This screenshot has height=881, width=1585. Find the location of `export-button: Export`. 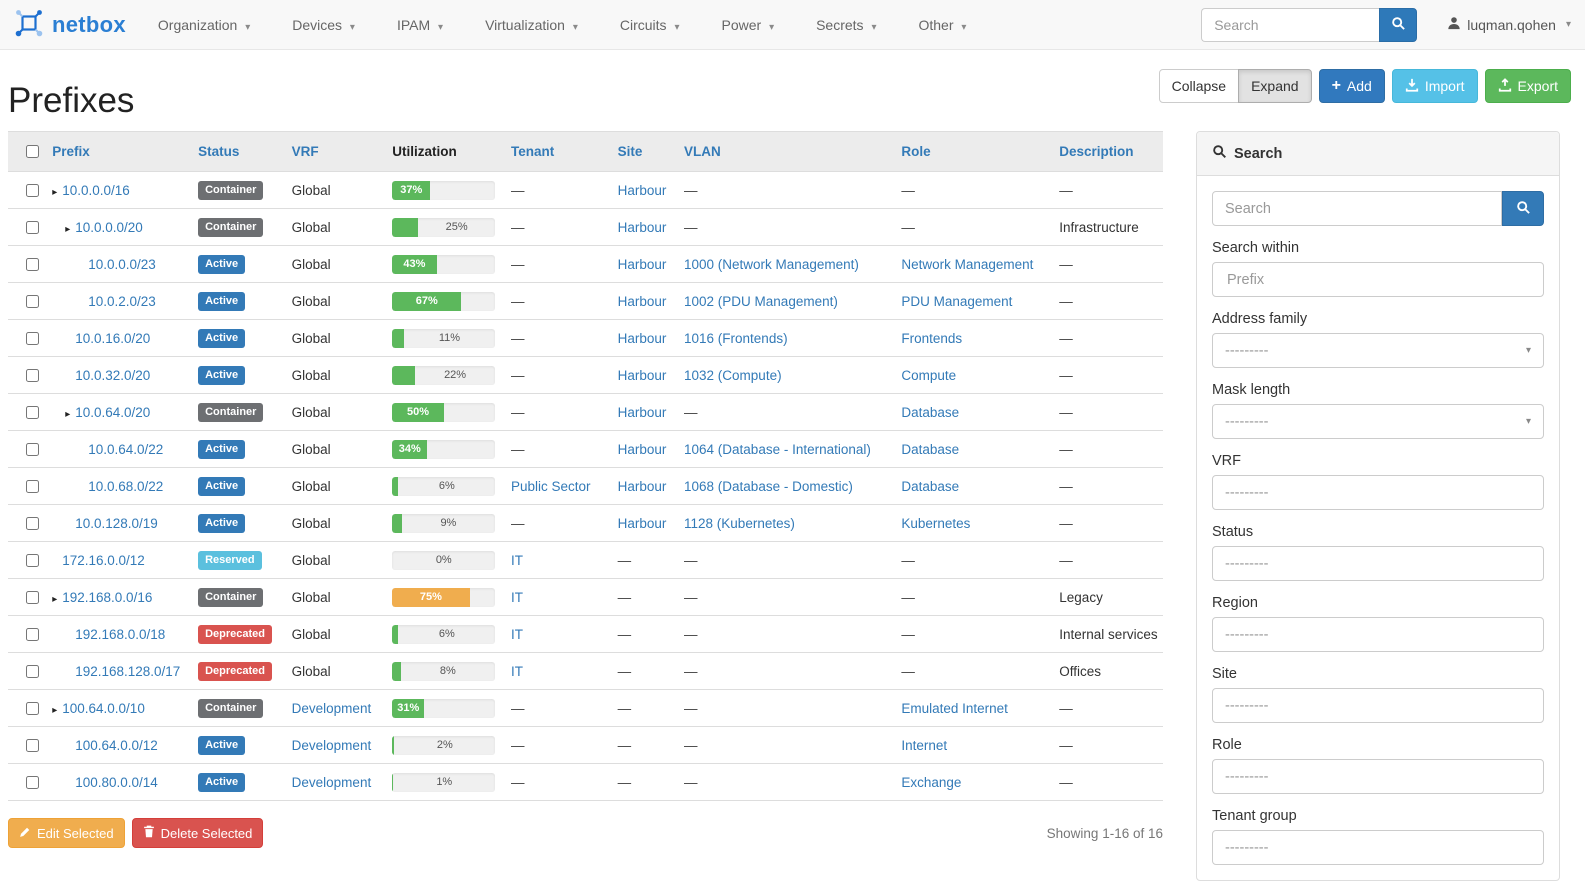

export-button: Export is located at coordinates (1527, 86).